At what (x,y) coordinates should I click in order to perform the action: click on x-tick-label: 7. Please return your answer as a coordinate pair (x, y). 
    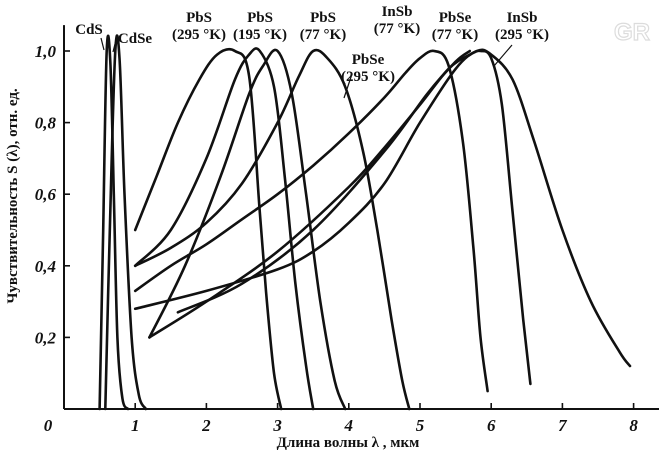
    Looking at the image, I should click on (563, 425).